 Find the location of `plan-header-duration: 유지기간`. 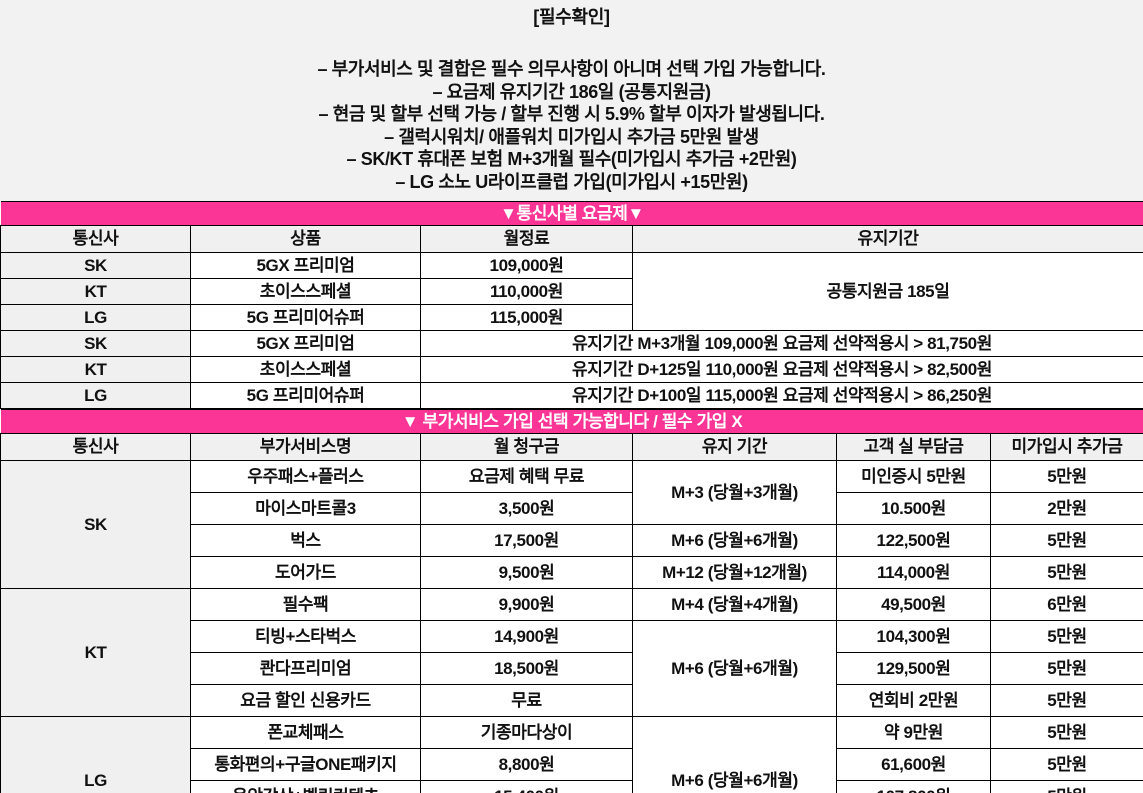

plan-header-duration: 유지기간 is located at coordinates (887, 239).